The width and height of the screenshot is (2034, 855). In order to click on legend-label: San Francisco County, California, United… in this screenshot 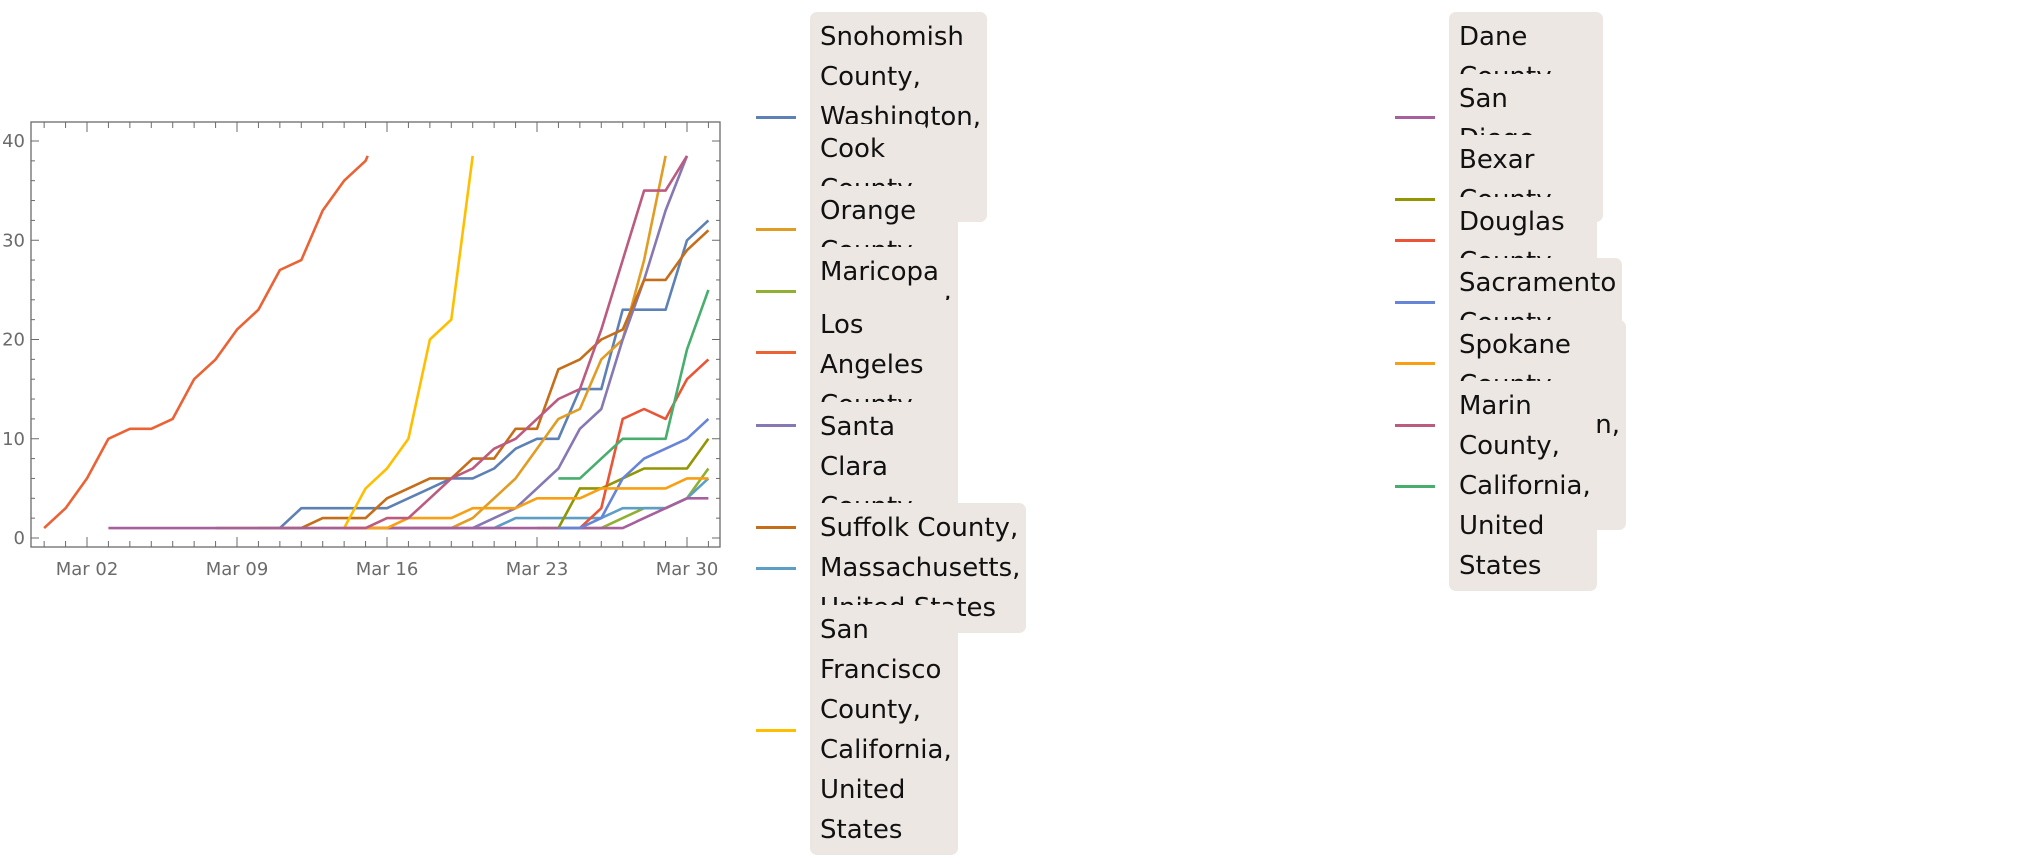, I will do `click(884, 730)`.